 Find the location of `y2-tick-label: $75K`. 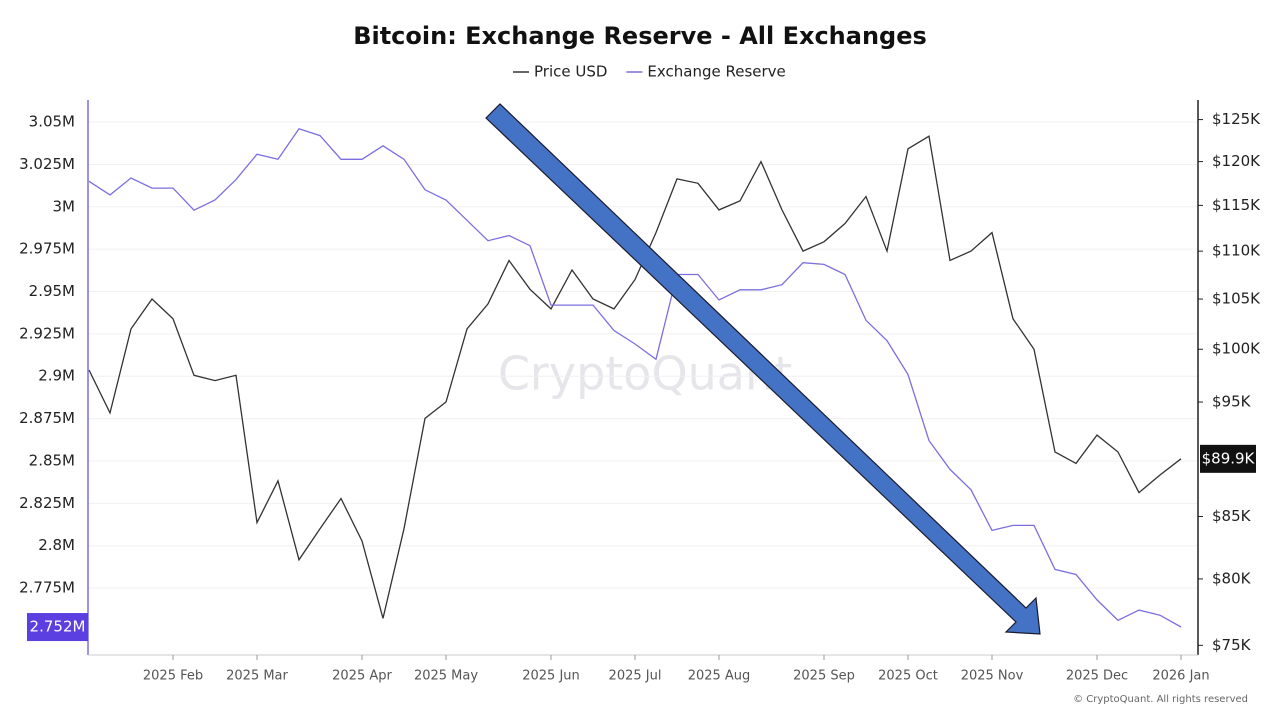

y2-tick-label: $75K is located at coordinates (1232, 645).